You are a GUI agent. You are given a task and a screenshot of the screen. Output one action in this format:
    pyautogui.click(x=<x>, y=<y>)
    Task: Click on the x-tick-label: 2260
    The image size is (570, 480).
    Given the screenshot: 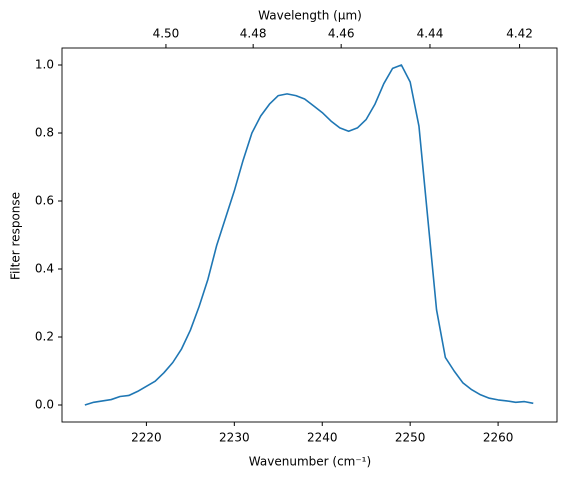 What is the action you would take?
    pyautogui.click(x=498, y=438)
    